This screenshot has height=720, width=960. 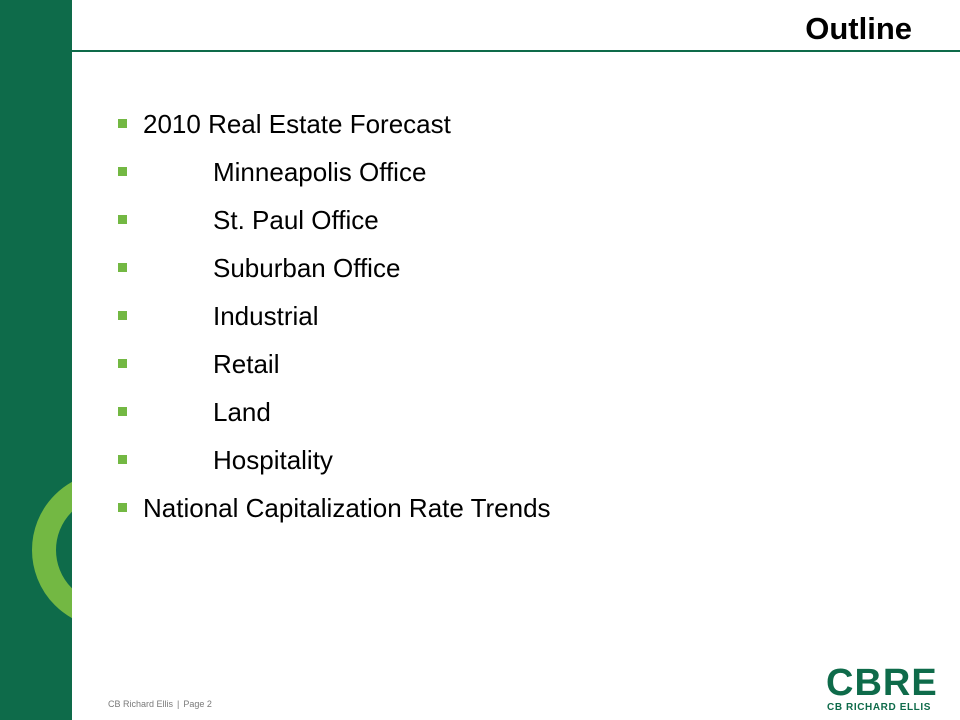 What do you see at coordinates (296, 220) in the screenshot?
I see `item-label: St. Paul Office` at bounding box center [296, 220].